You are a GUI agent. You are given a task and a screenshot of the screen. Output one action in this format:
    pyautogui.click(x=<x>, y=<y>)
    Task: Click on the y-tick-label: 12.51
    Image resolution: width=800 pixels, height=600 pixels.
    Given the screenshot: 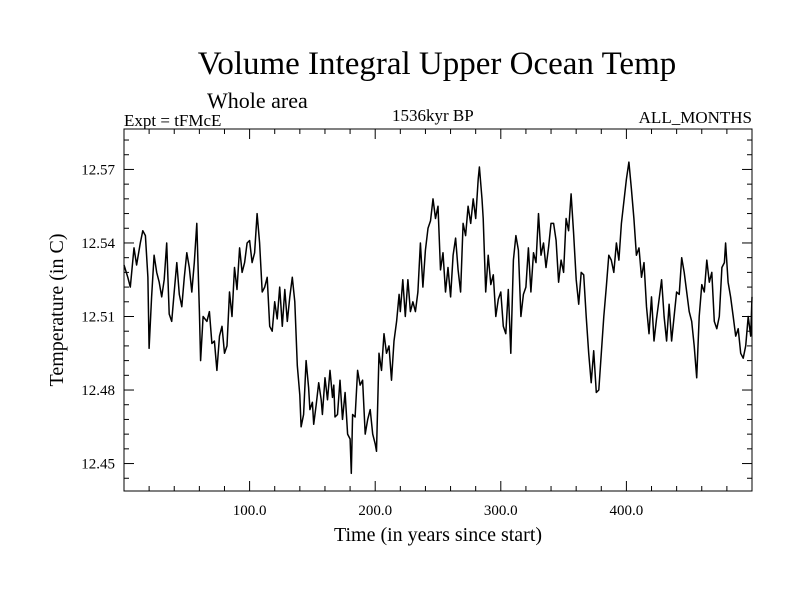 What is the action you would take?
    pyautogui.click(x=98, y=317)
    